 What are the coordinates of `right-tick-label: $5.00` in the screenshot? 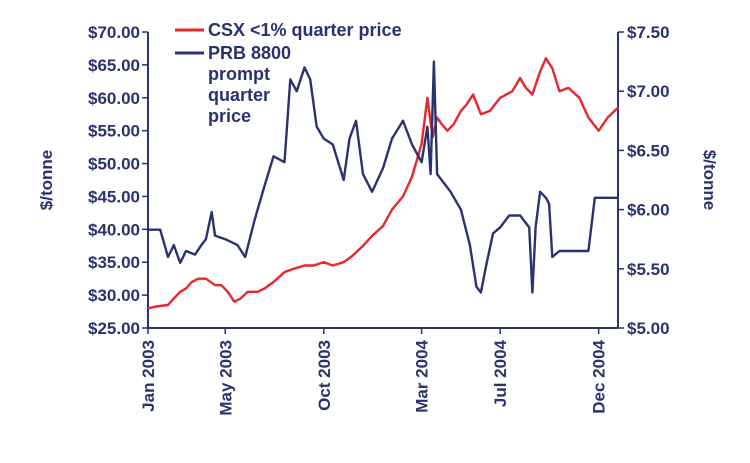 It's located at (648, 328).